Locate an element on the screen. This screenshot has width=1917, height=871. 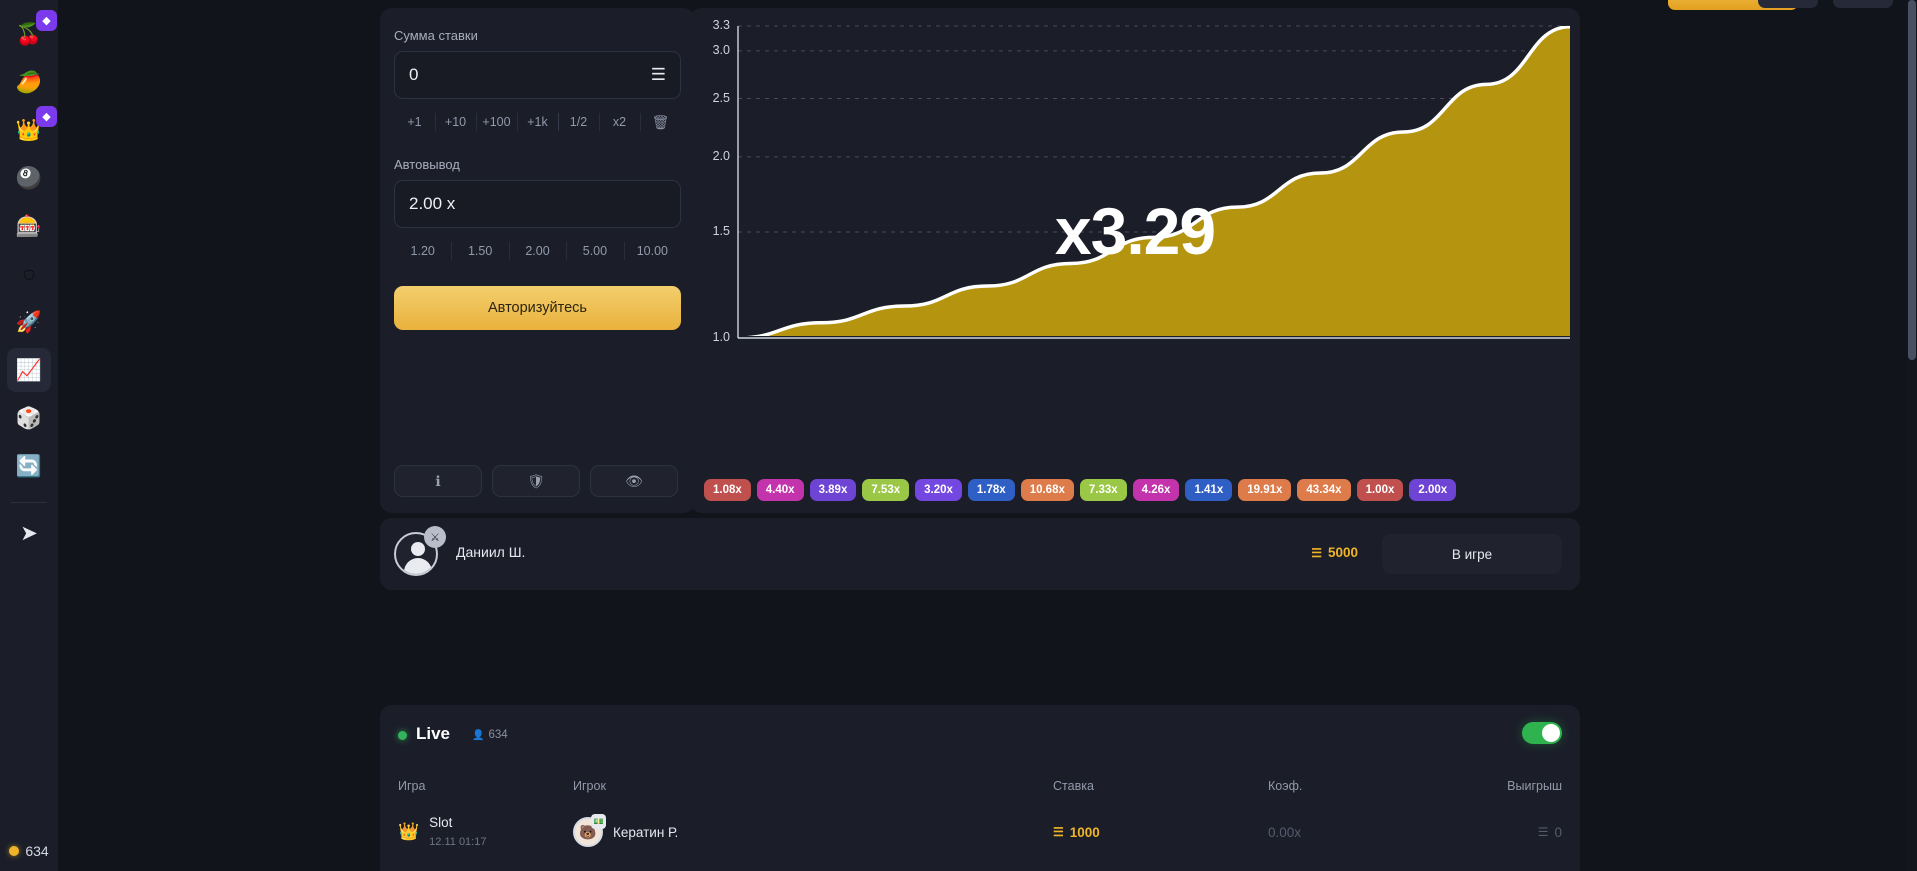
sidebar-item-crown: 👑 ◆ is located at coordinates (32, 129).